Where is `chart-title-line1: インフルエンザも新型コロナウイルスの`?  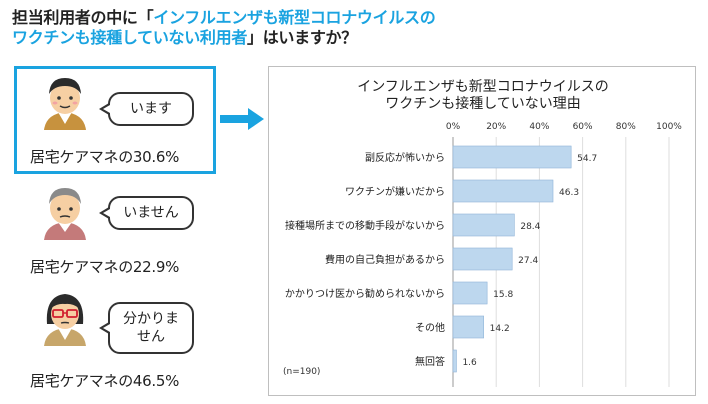
chart-title-line1: インフルエンザも新型コロナウイルスの is located at coordinates (483, 87).